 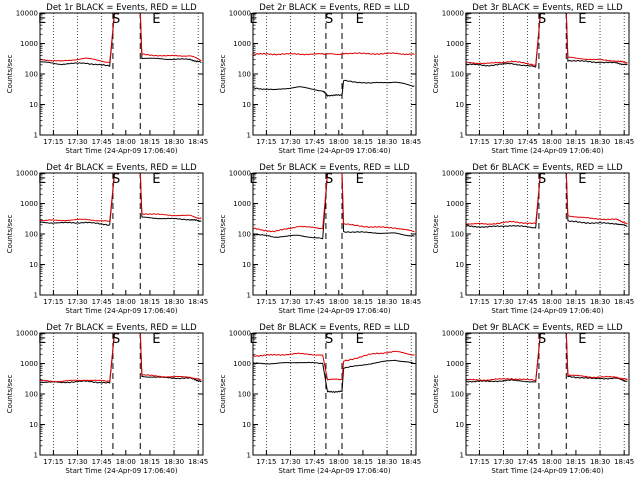 What do you see at coordinates (121, 168) in the screenshot?
I see `chart-title: Det 4r BLACK = Events, RED = LLD` at bounding box center [121, 168].